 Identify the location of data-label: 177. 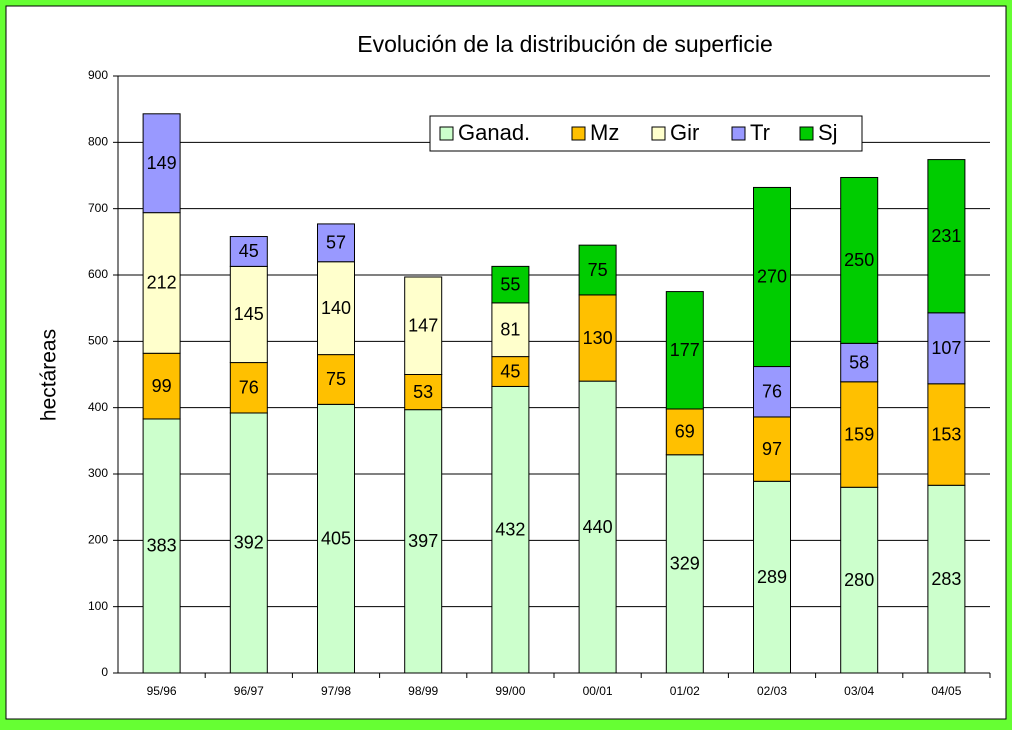
(685, 350).